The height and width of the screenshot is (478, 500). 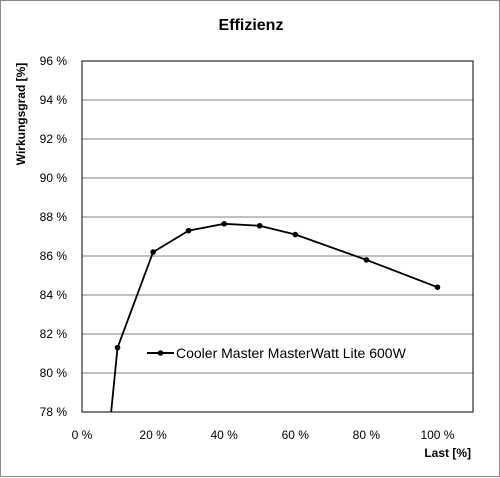 I want to click on y-tick-label: 90 %, so click(x=54, y=178).